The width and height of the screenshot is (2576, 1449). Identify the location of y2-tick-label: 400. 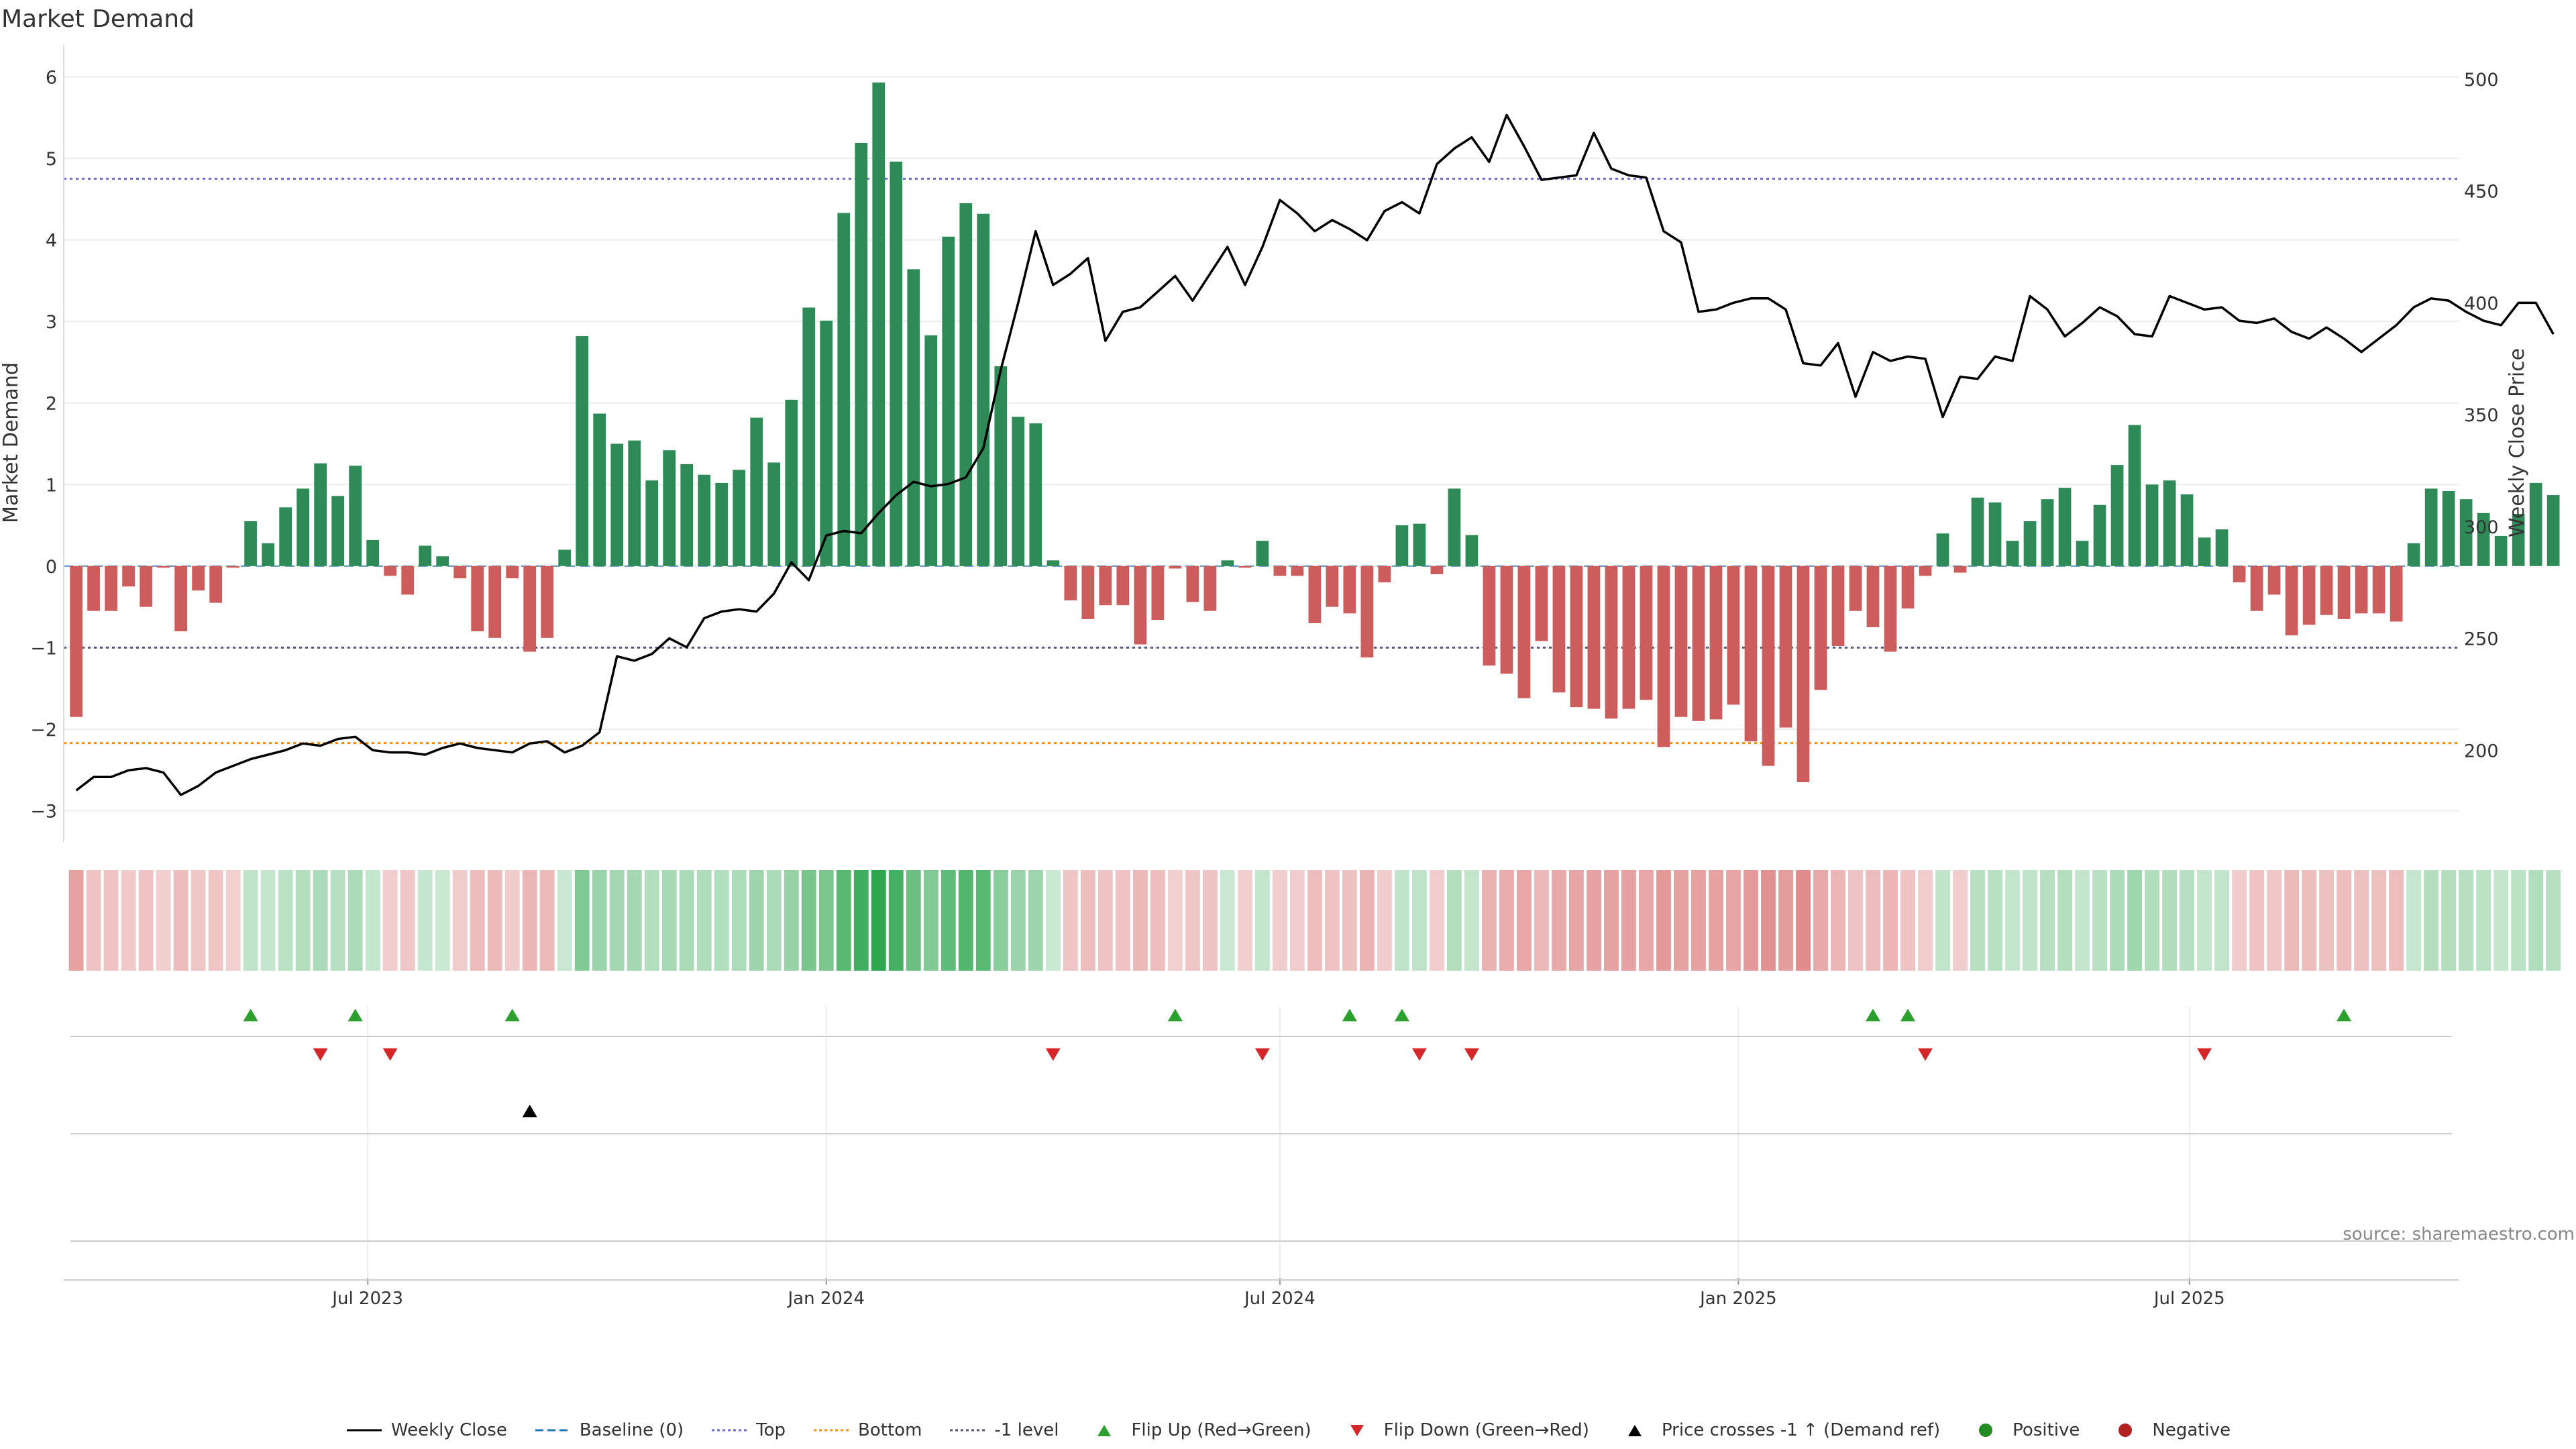
(2481, 303).